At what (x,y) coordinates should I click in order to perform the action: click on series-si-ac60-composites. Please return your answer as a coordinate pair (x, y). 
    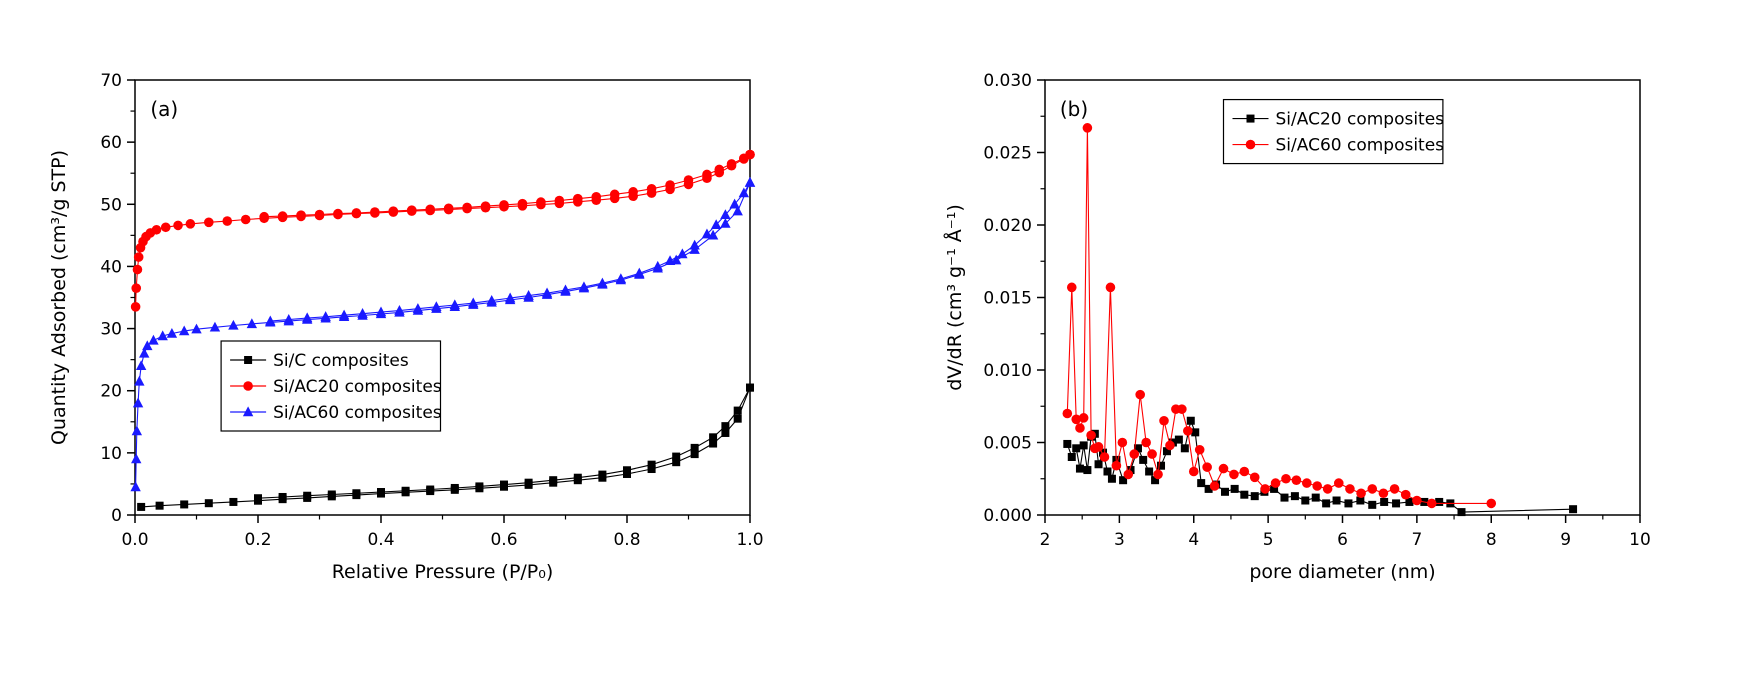
    Looking at the image, I should click on (1279, 316).